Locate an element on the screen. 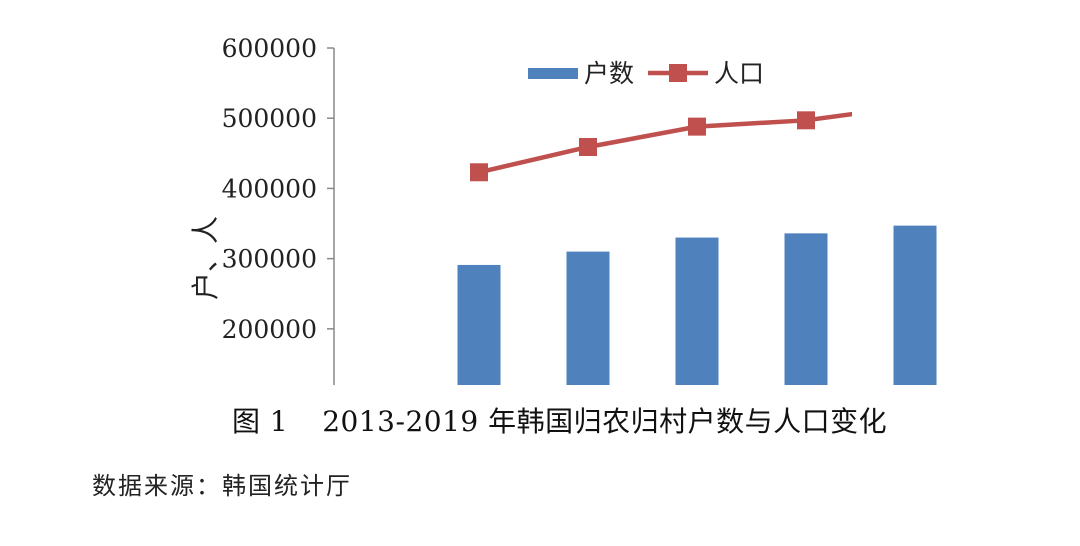  line-marker-2016 is located at coordinates (697, 126).